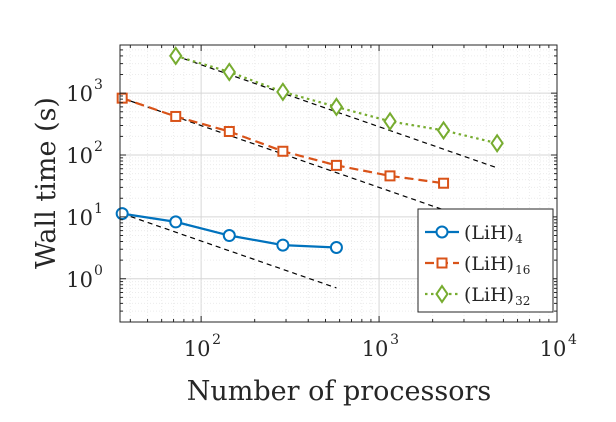 The height and width of the screenshot is (422, 616). Describe the element at coordinates (394, 340) in the screenshot. I see `x-tick-label-exponent: 3` at that location.